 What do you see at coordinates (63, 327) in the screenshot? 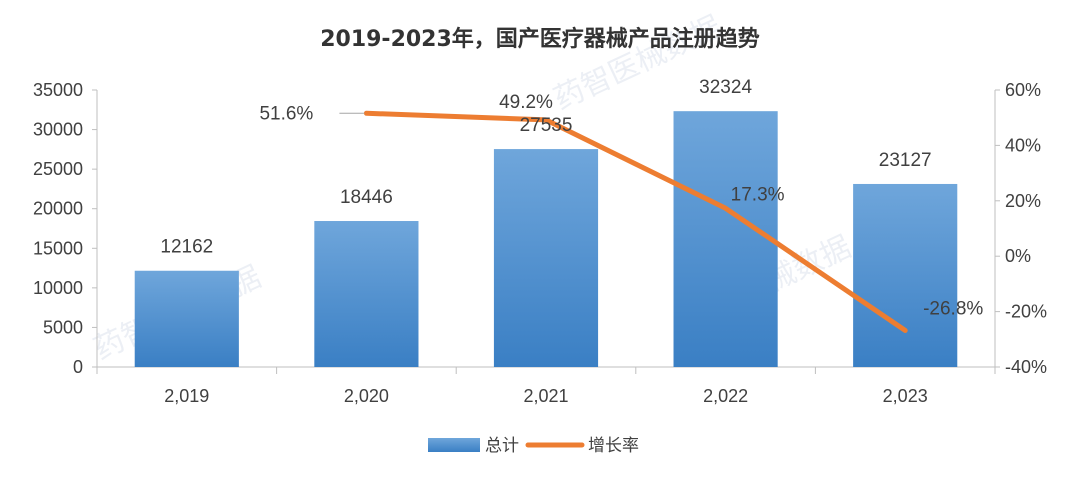
I see `left-tick-label: 5000` at bounding box center [63, 327].